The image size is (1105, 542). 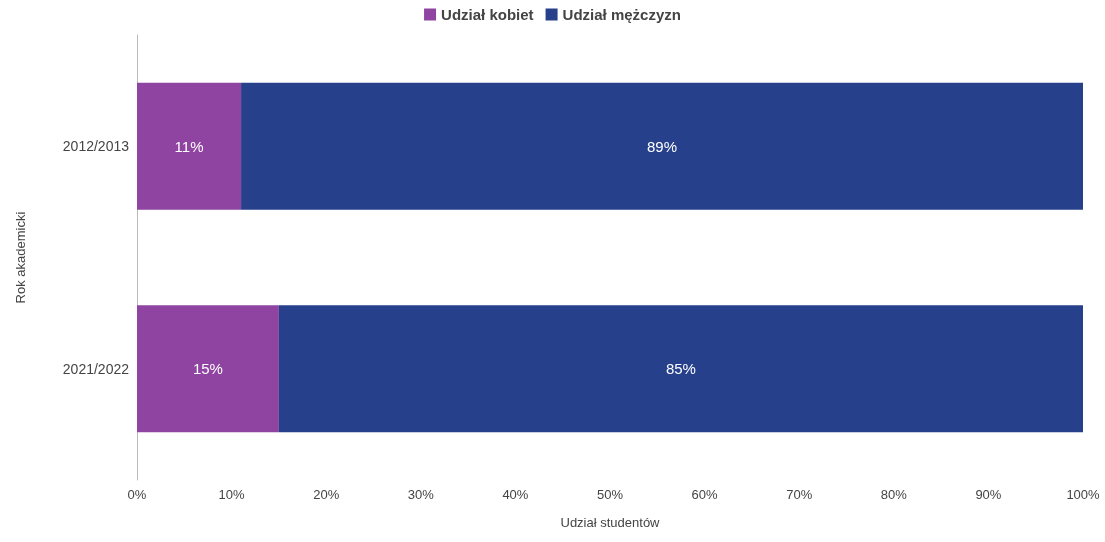 I want to click on data-label: 11%, so click(x=189, y=146).